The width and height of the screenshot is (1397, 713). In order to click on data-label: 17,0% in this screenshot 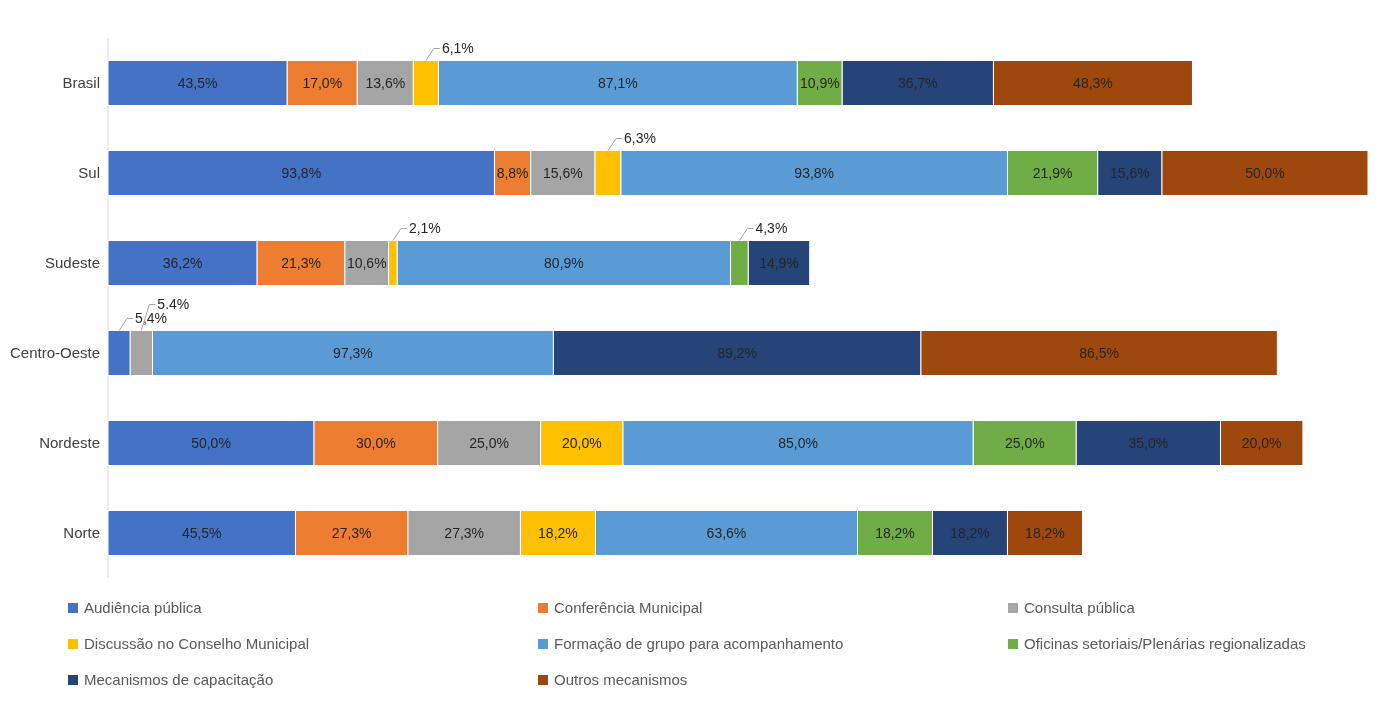, I will do `click(322, 82)`.